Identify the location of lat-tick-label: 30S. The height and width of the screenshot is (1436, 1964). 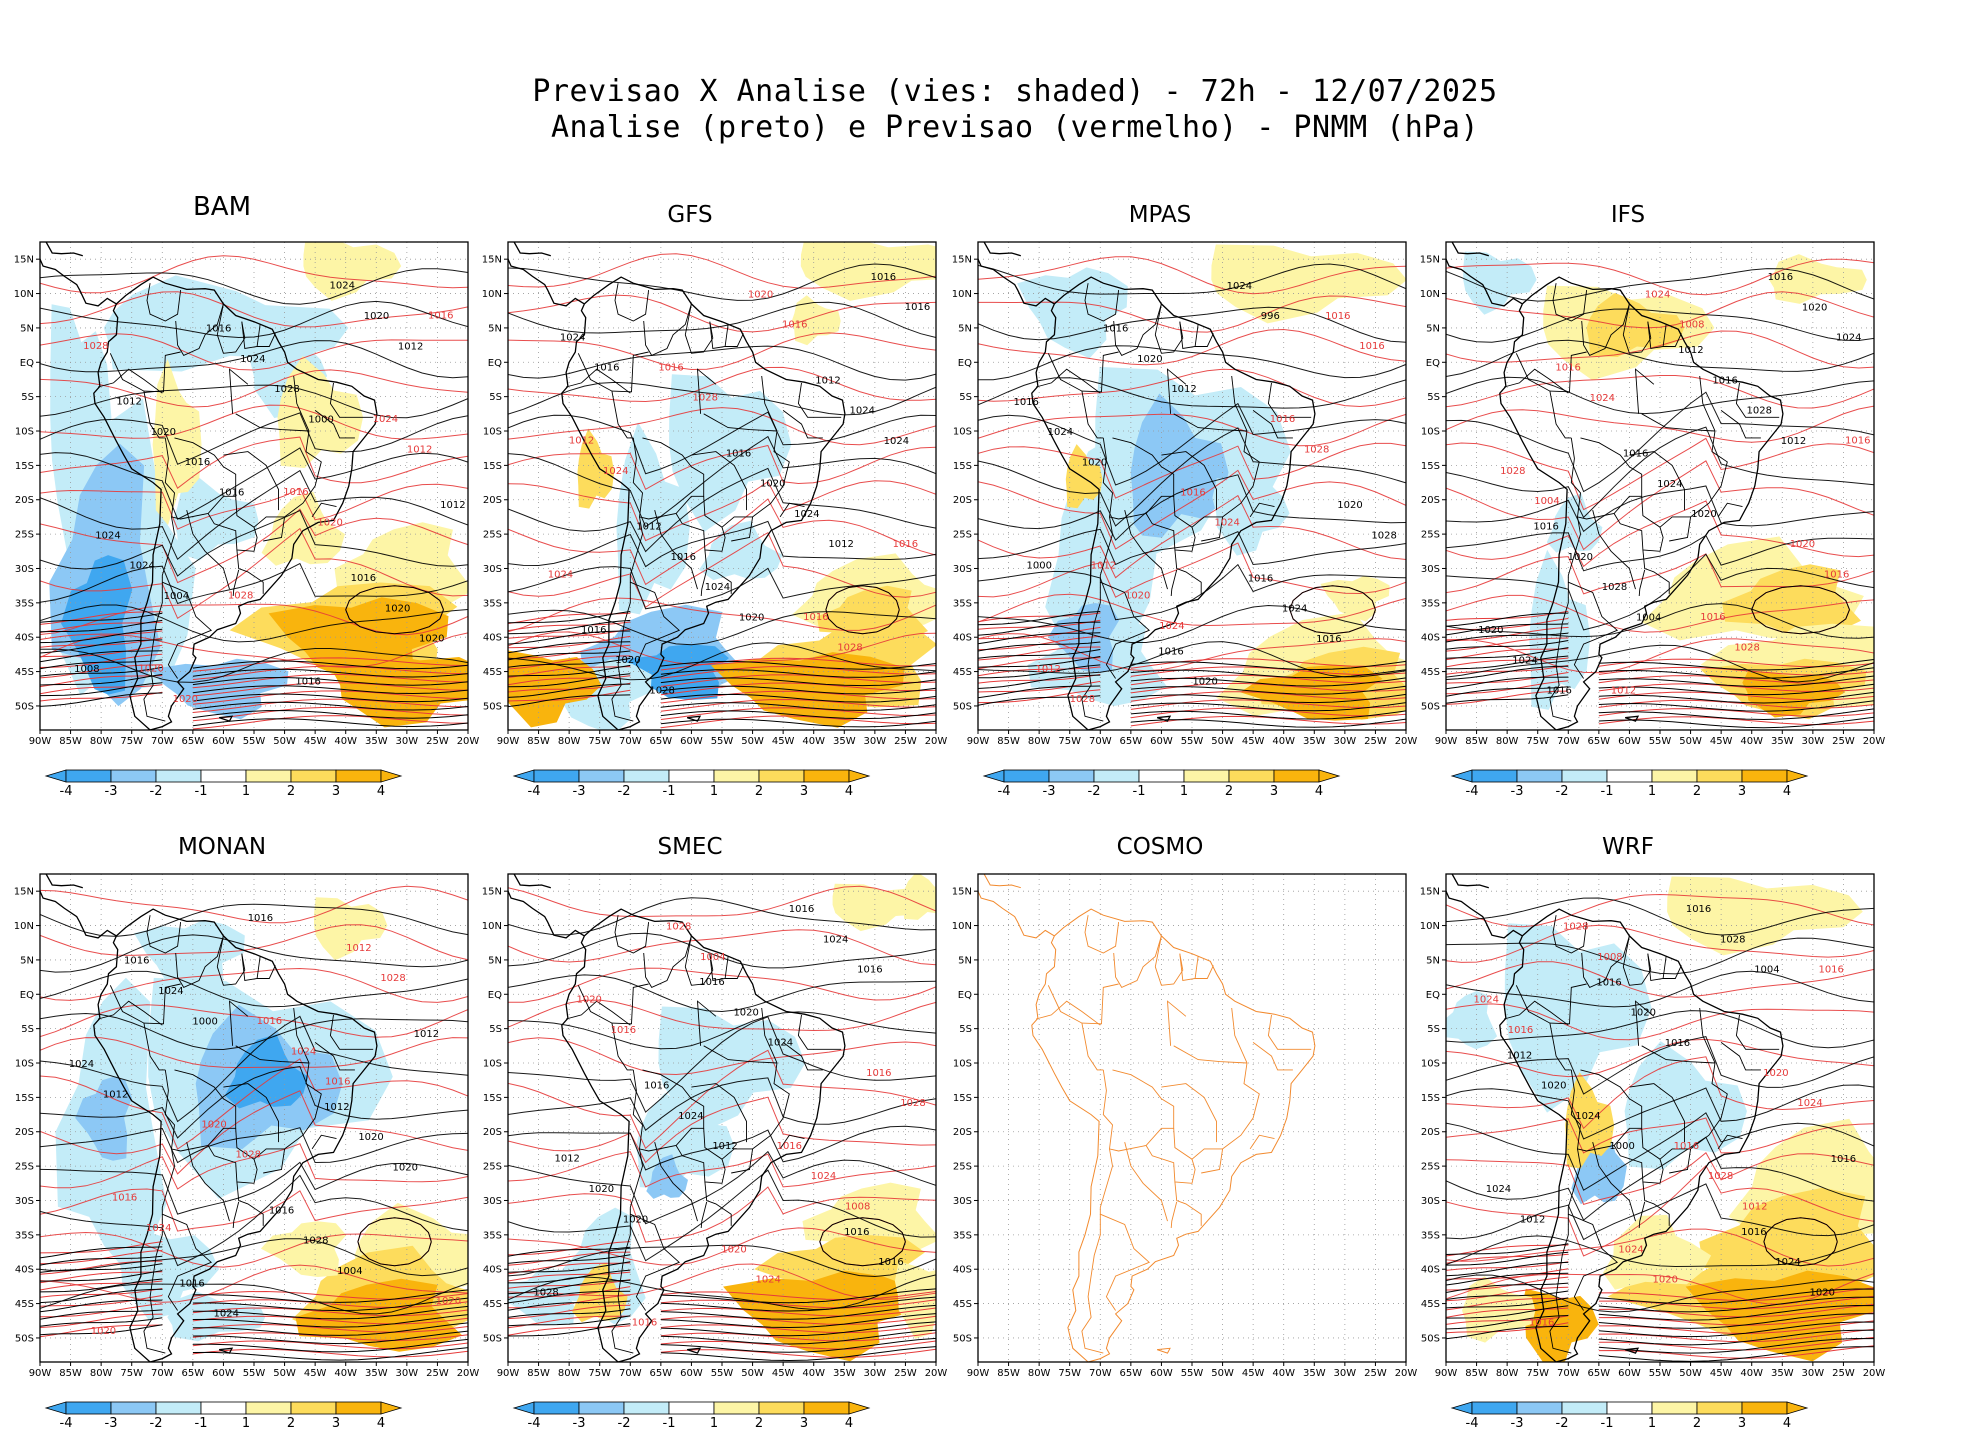
(962, 1201).